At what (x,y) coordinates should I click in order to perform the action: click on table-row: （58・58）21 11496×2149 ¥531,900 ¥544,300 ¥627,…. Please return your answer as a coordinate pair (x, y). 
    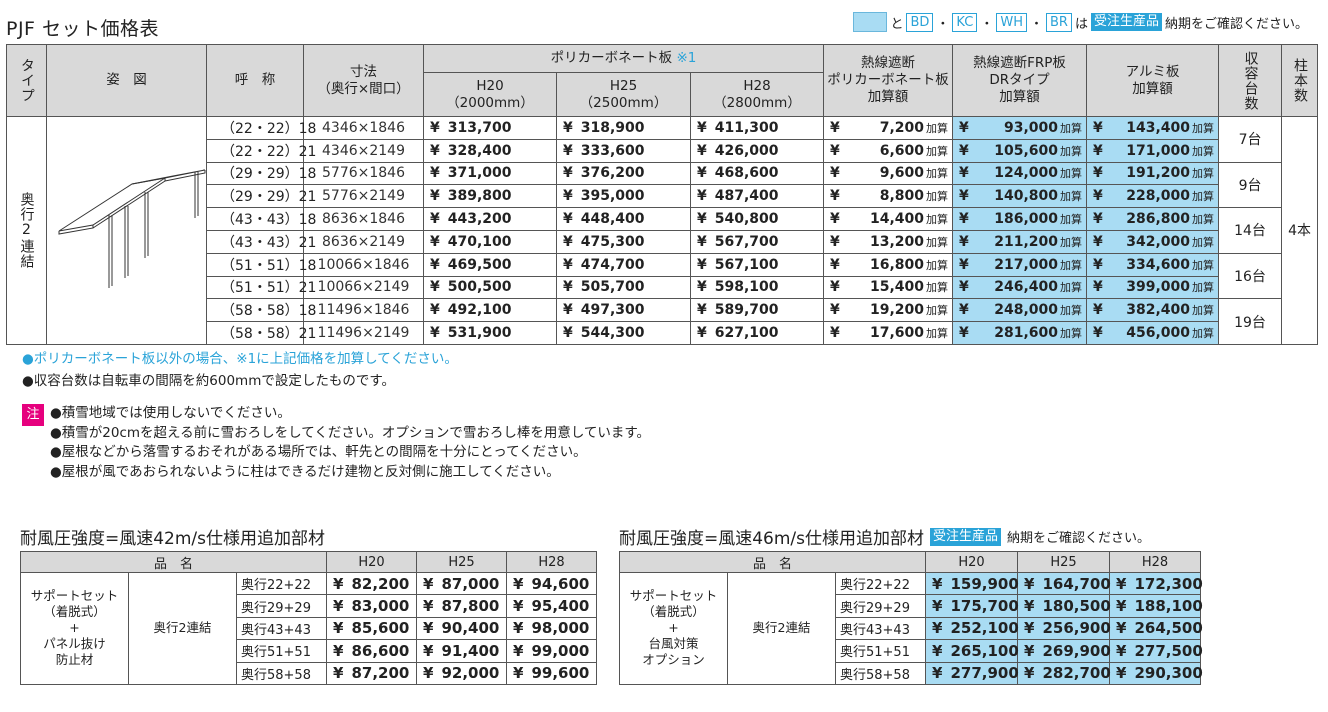
    Looking at the image, I should click on (662, 333).